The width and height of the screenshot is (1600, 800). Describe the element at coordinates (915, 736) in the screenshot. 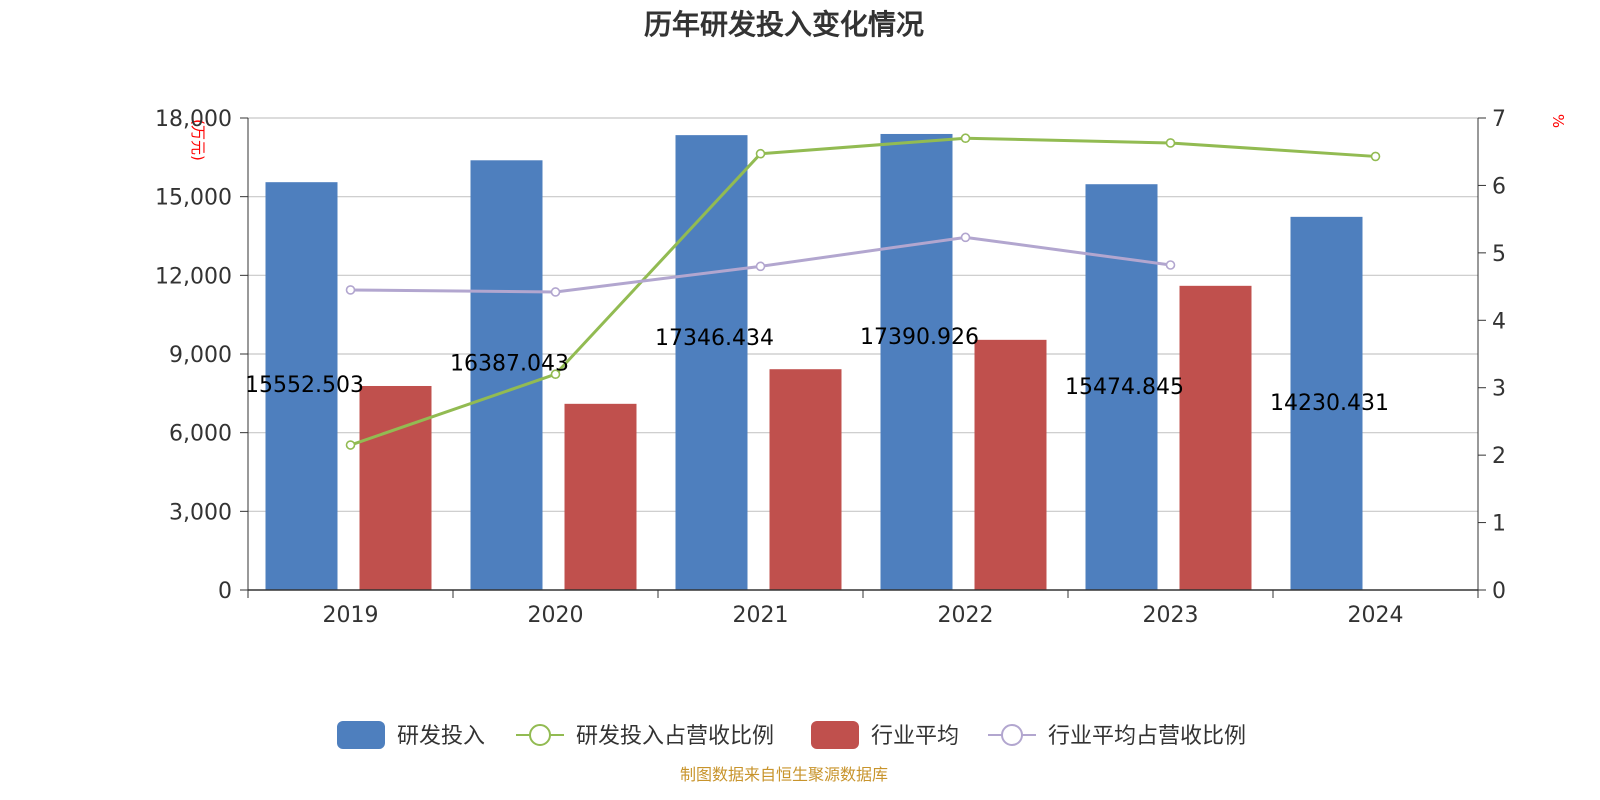

I see `legend-label: 行业平均` at that location.